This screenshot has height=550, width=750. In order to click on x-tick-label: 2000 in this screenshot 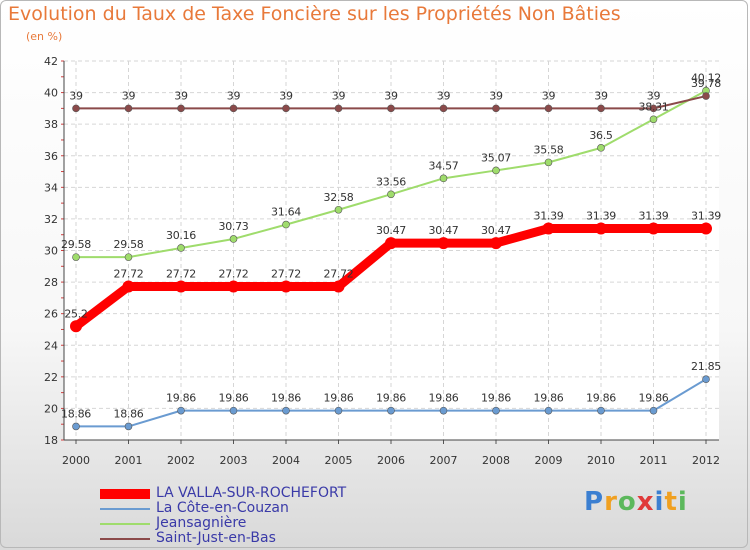, I will do `click(76, 460)`.